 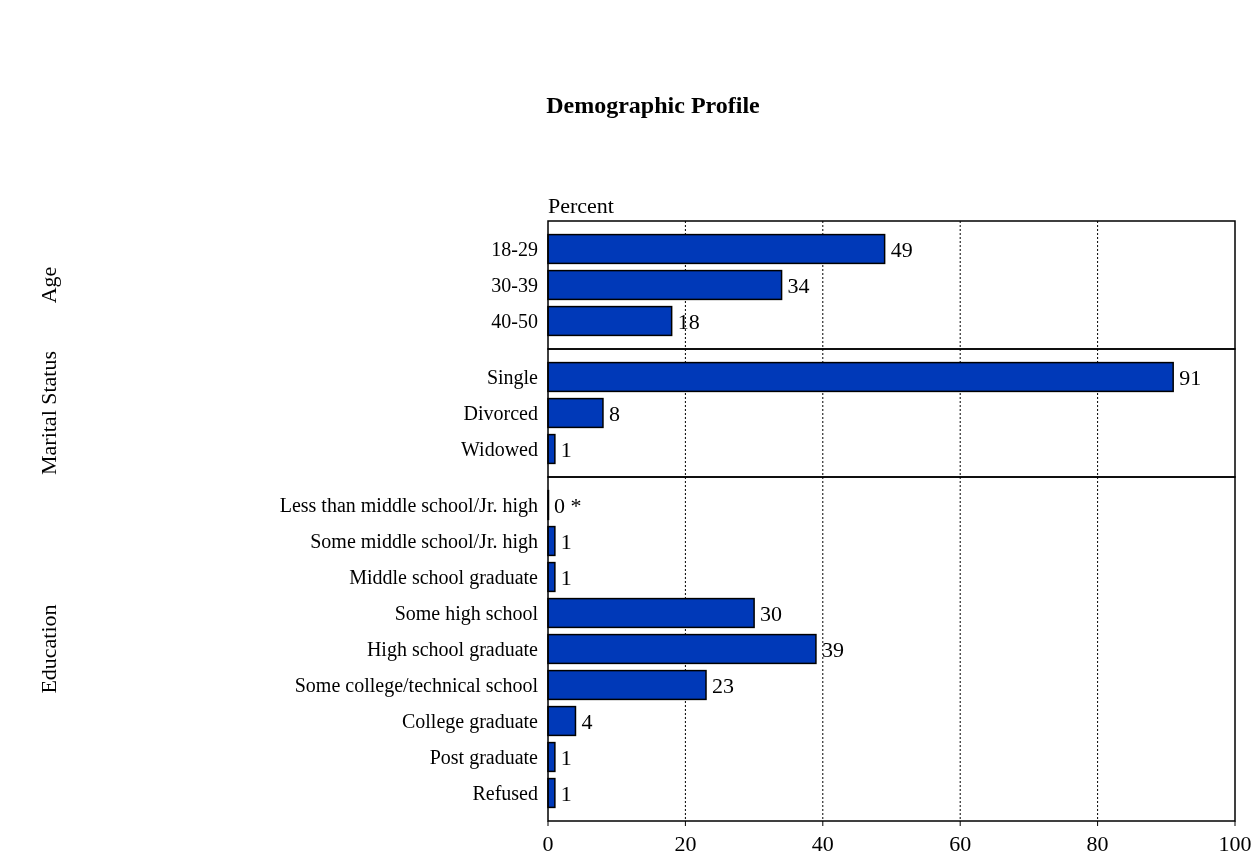 I want to click on data-label: 34, so click(x=798, y=285).